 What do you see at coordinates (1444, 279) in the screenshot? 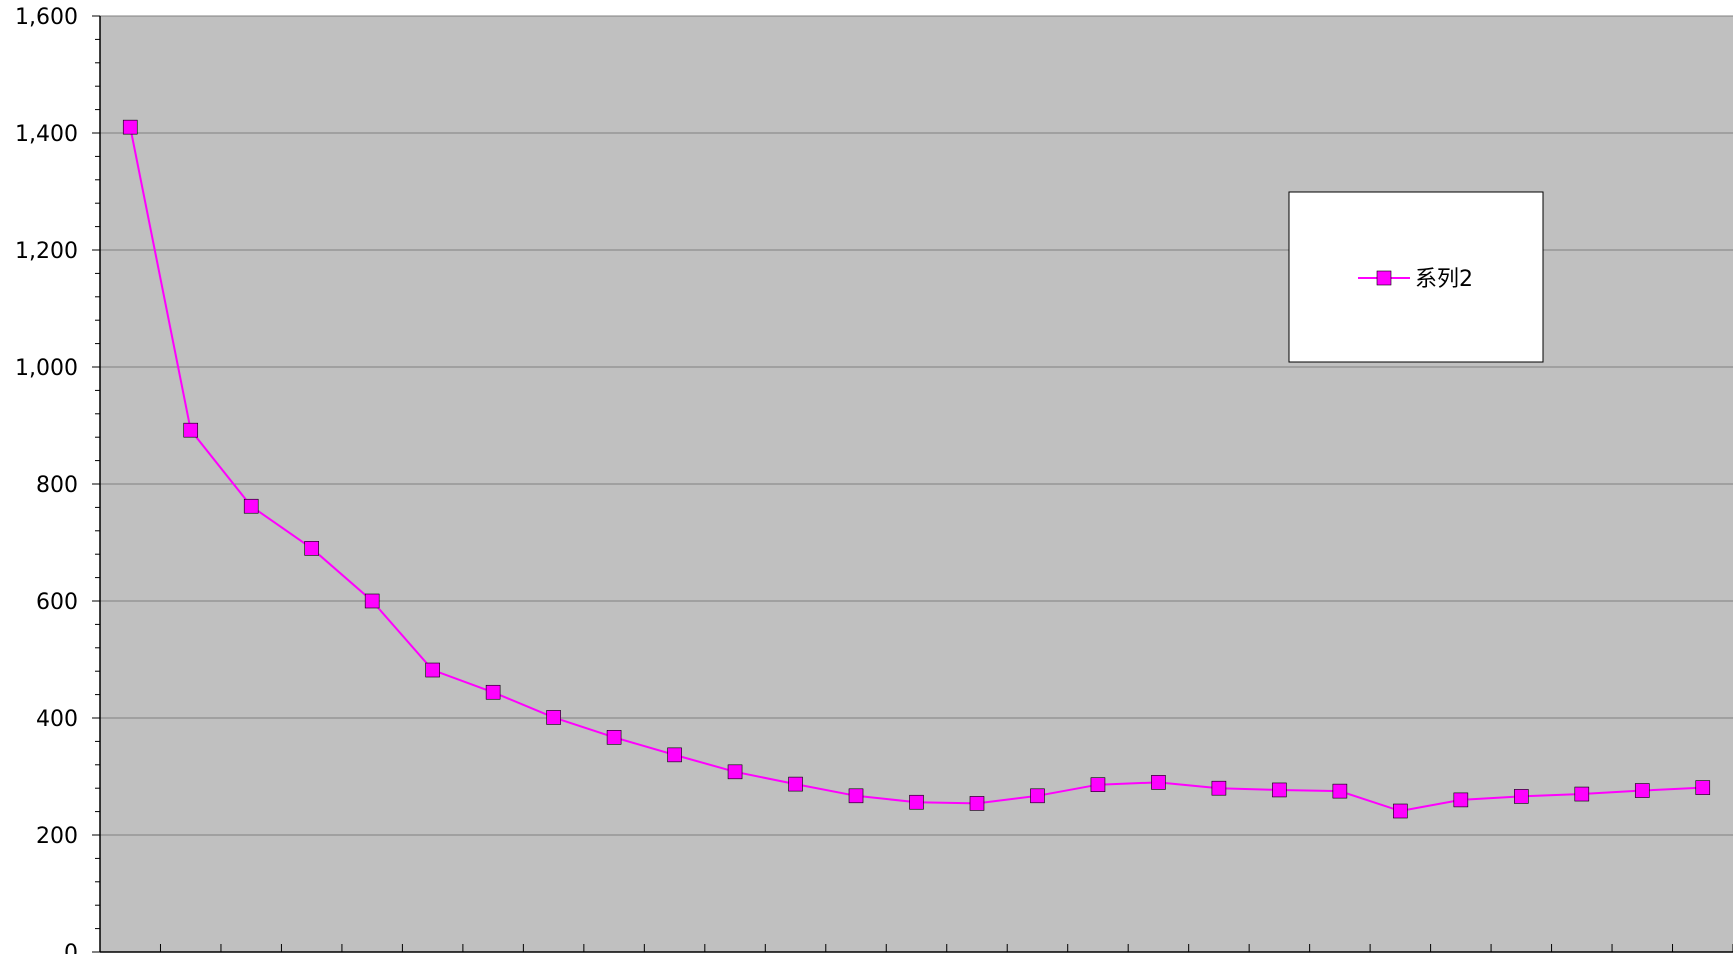
I see `legend-series-label: 系列2` at bounding box center [1444, 279].